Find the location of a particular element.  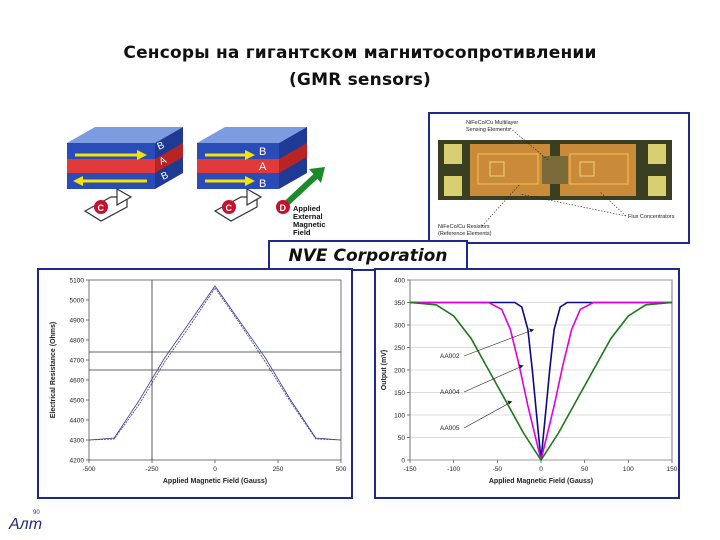

micro-label-top-2: Sensing Elements is located at coordinates (488, 130).